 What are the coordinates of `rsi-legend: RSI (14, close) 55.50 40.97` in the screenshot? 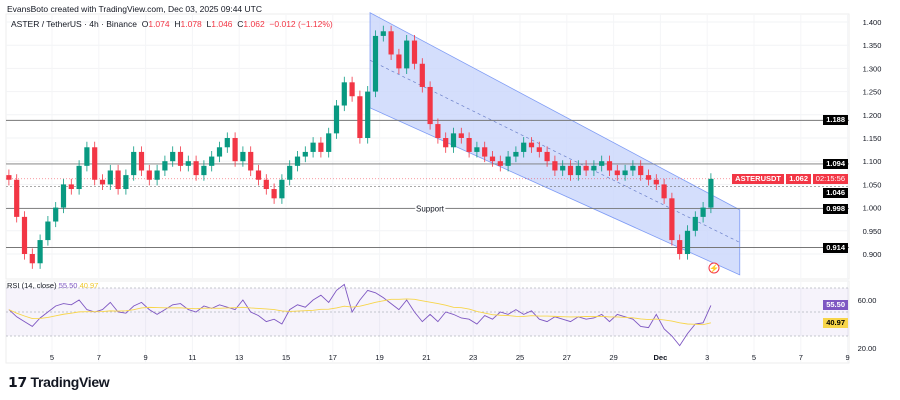 It's located at (52, 285).